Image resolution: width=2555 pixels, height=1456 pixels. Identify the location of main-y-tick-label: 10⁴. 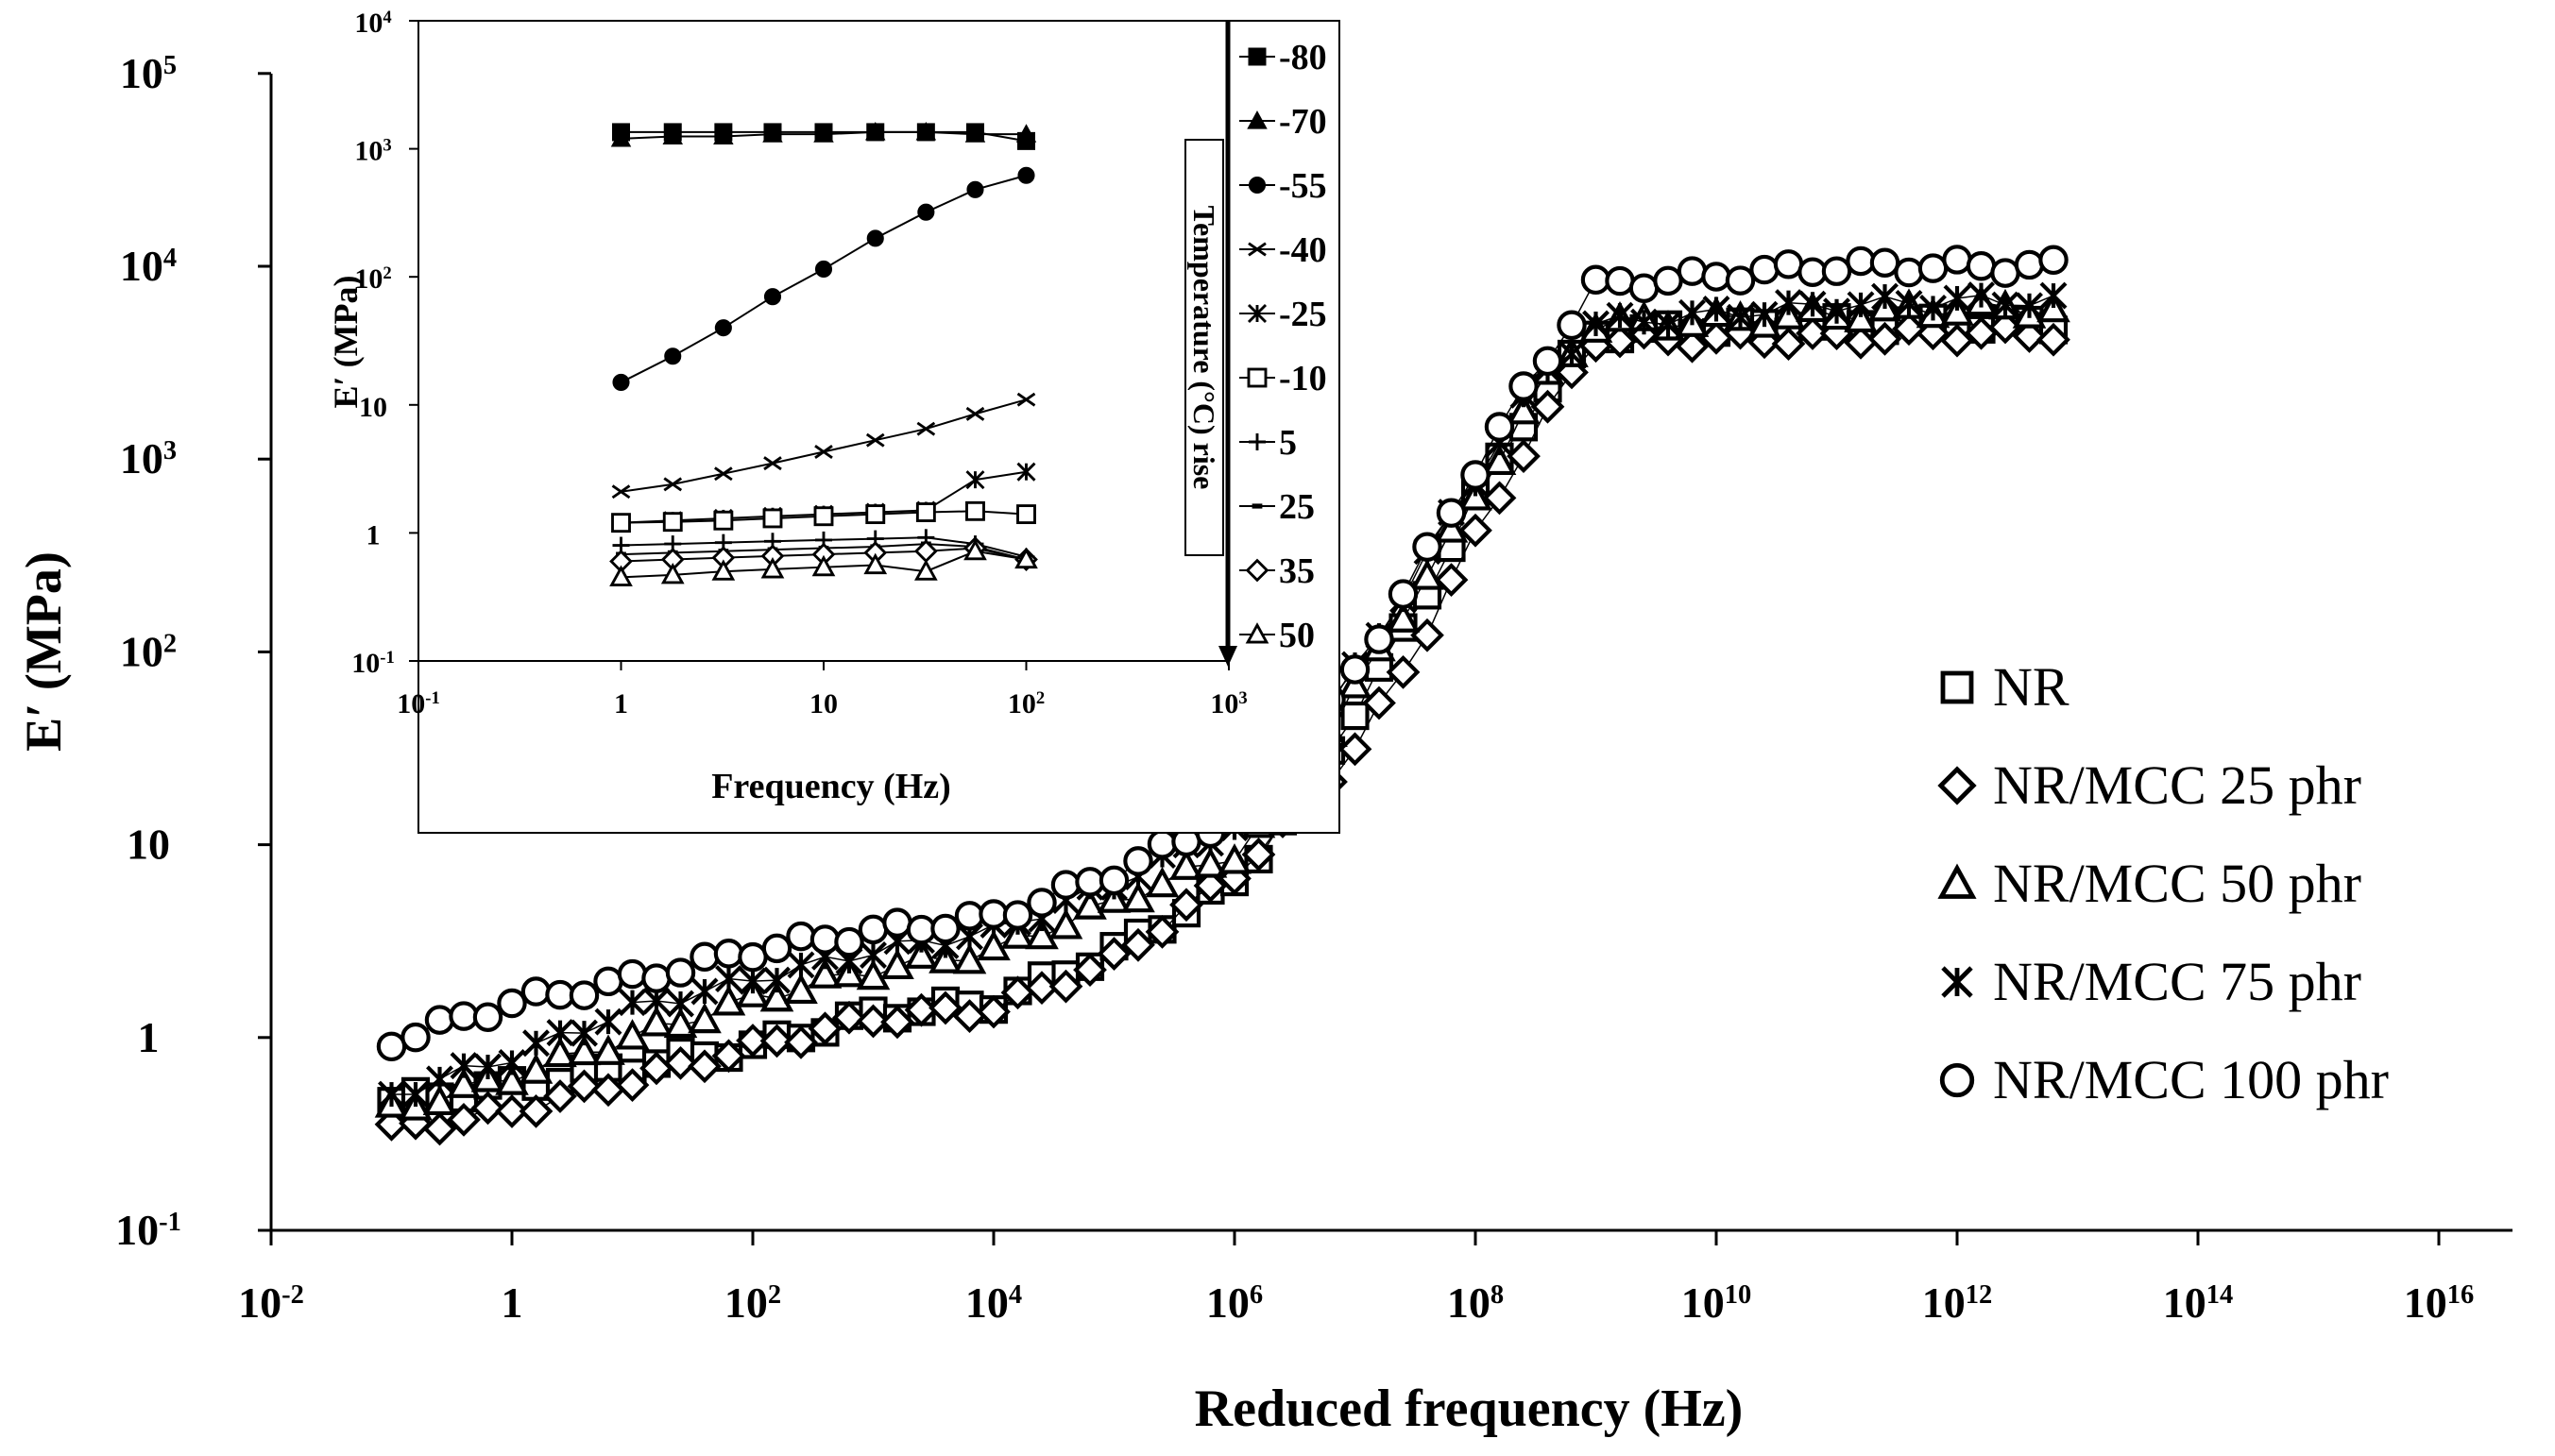
(148, 266).